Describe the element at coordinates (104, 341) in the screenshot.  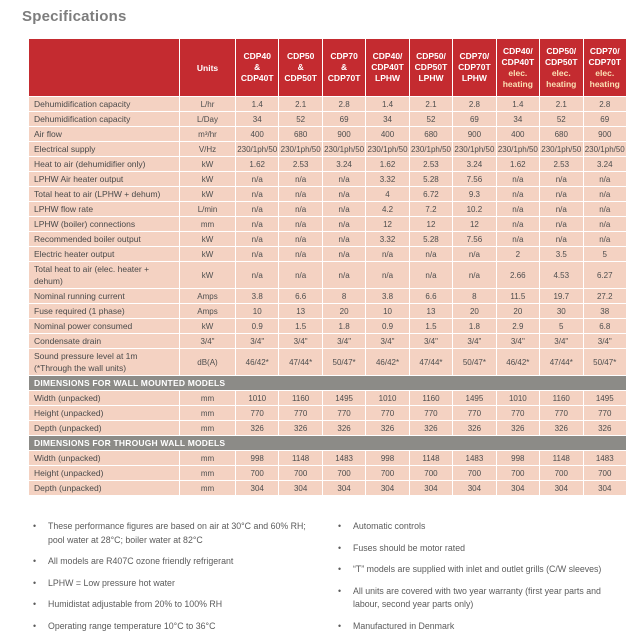
I see `row-label: Condensate drain` at that location.